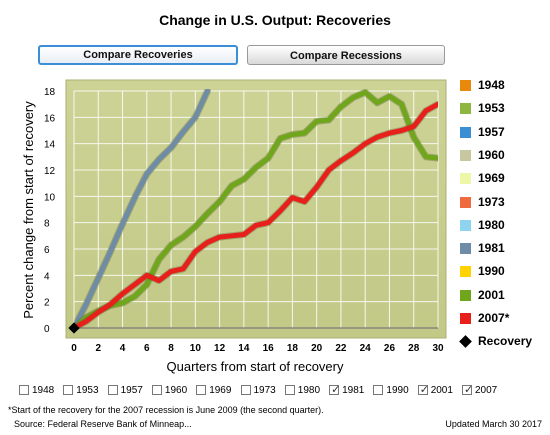 This screenshot has height=435, width=550. Describe the element at coordinates (50, 145) in the screenshot. I see `y-tick-label: 14` at that location.